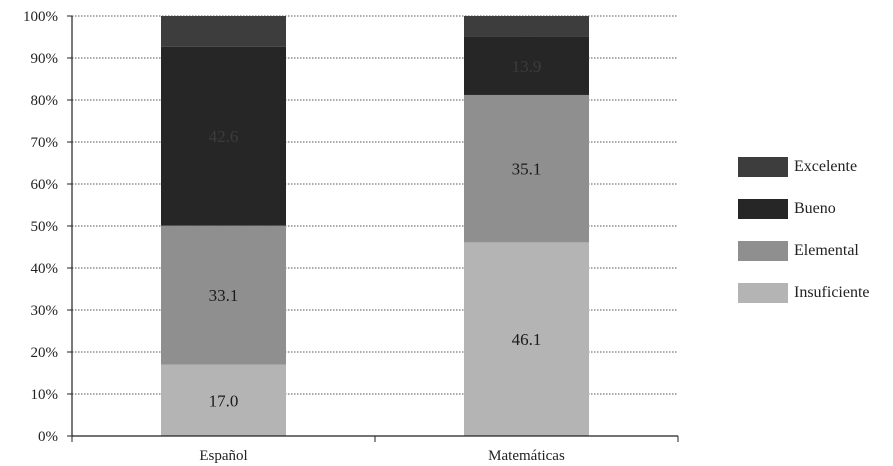 This screenshot has width=893, height=466. Describe the element at coordinates (40, 17) in the screenshot. I see `y-tick-label: 100%` at that location.